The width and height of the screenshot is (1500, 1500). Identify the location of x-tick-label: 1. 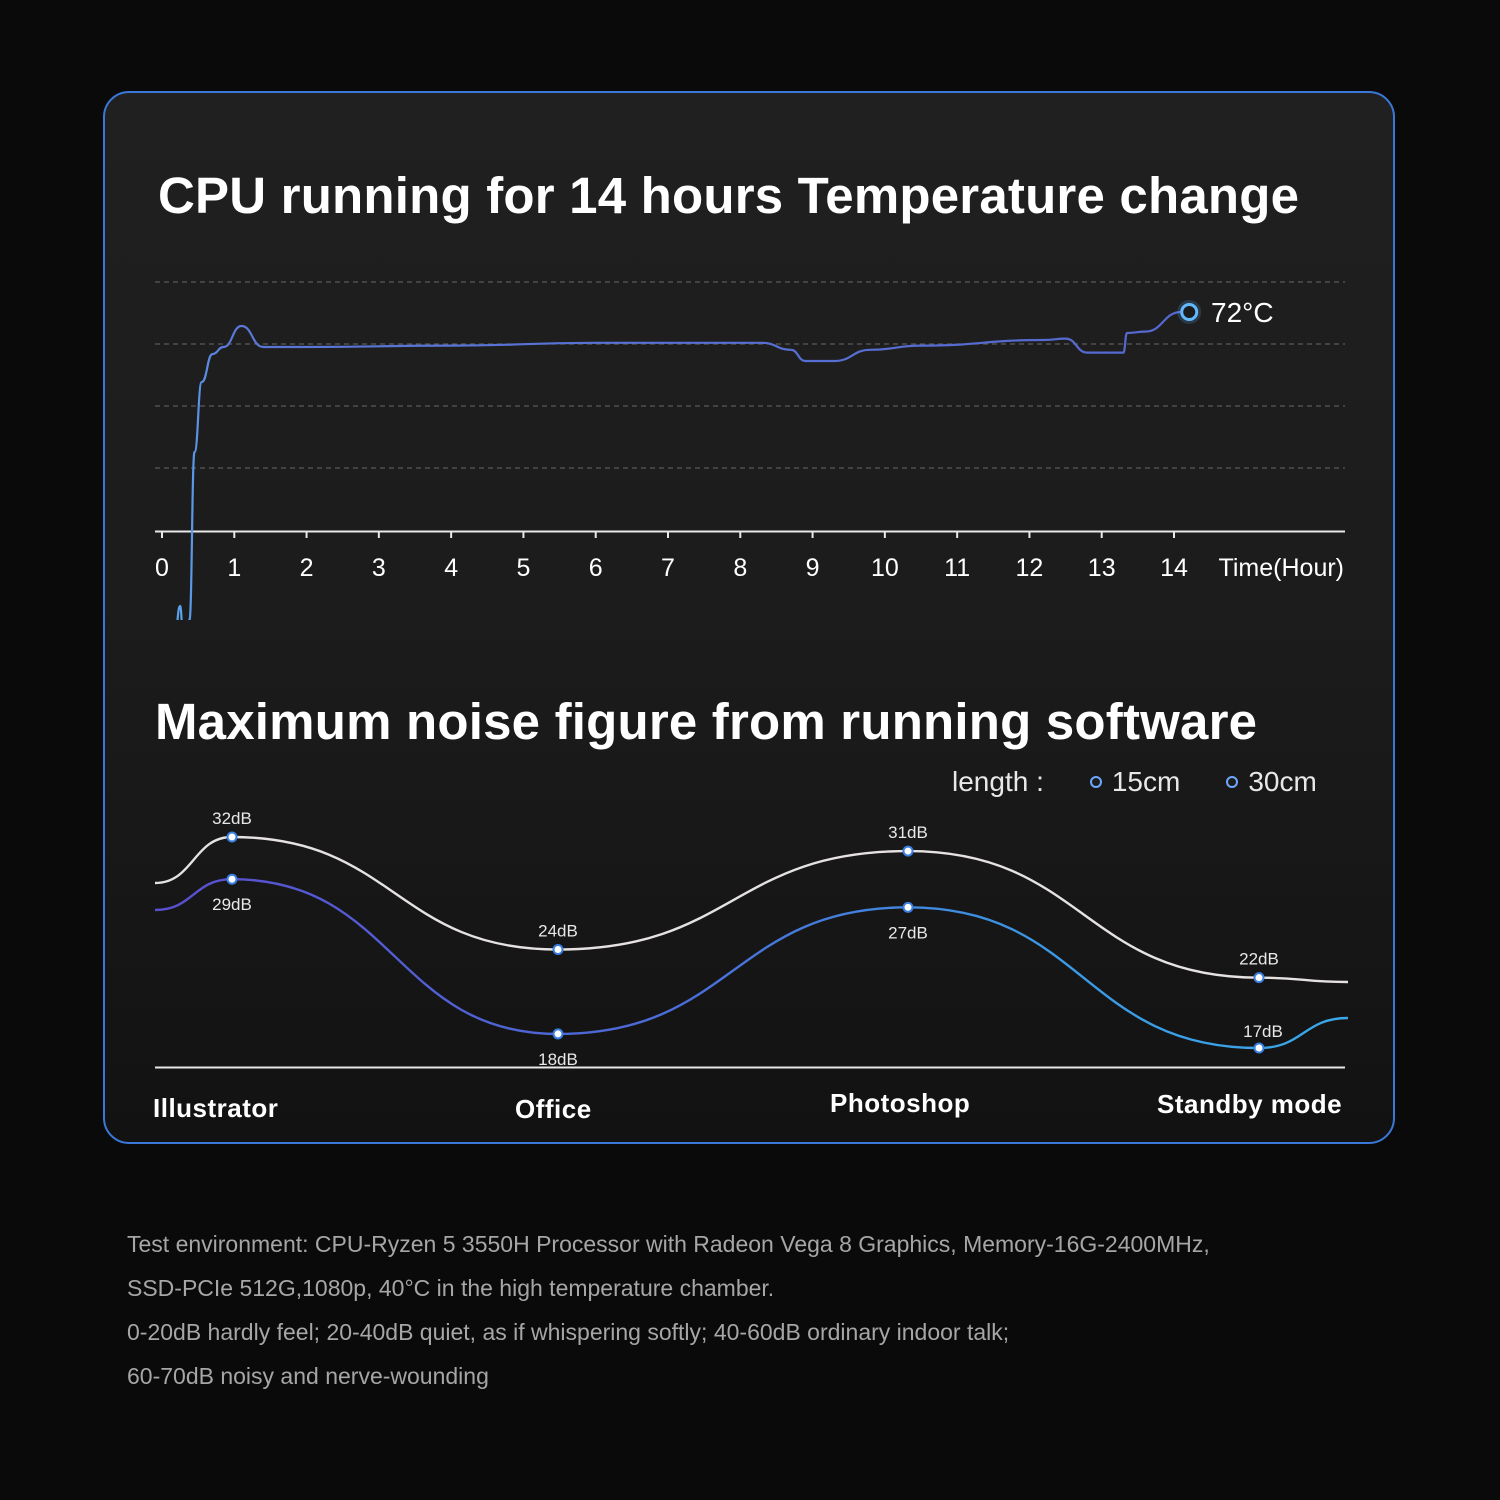
(234, 568).